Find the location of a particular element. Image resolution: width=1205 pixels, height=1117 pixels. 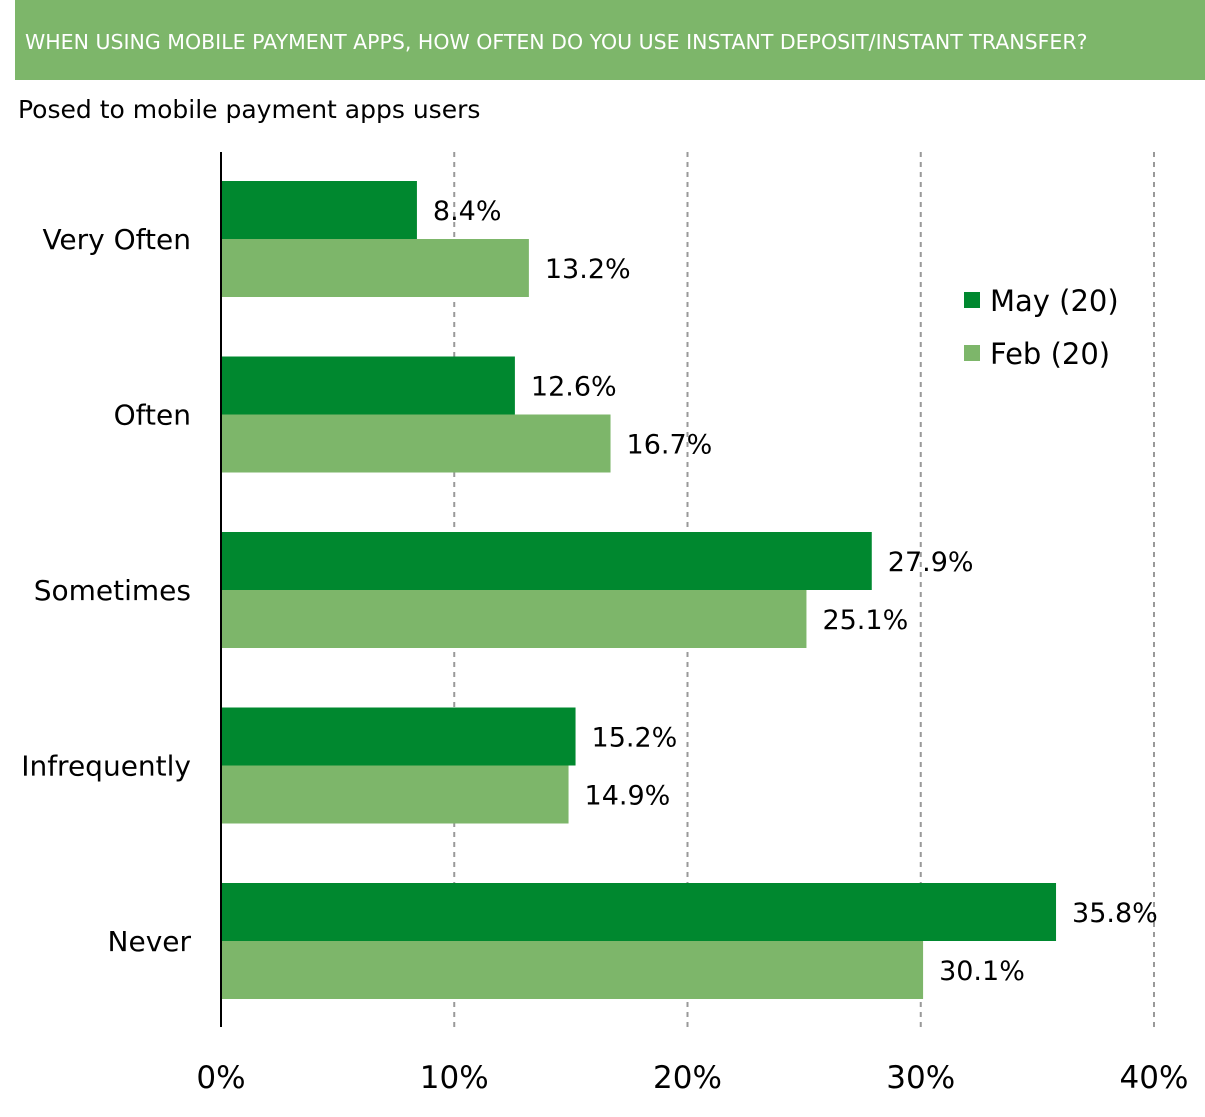

data-label: 35.8% is located at coordinates (1115, 913).